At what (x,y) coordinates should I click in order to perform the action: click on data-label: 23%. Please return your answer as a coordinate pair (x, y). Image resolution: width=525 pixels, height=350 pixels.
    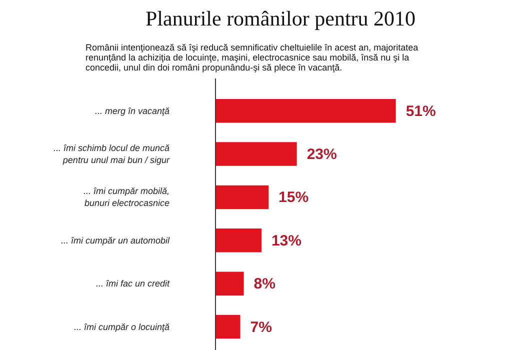
    Looking at the image, I should click on (321, 155).